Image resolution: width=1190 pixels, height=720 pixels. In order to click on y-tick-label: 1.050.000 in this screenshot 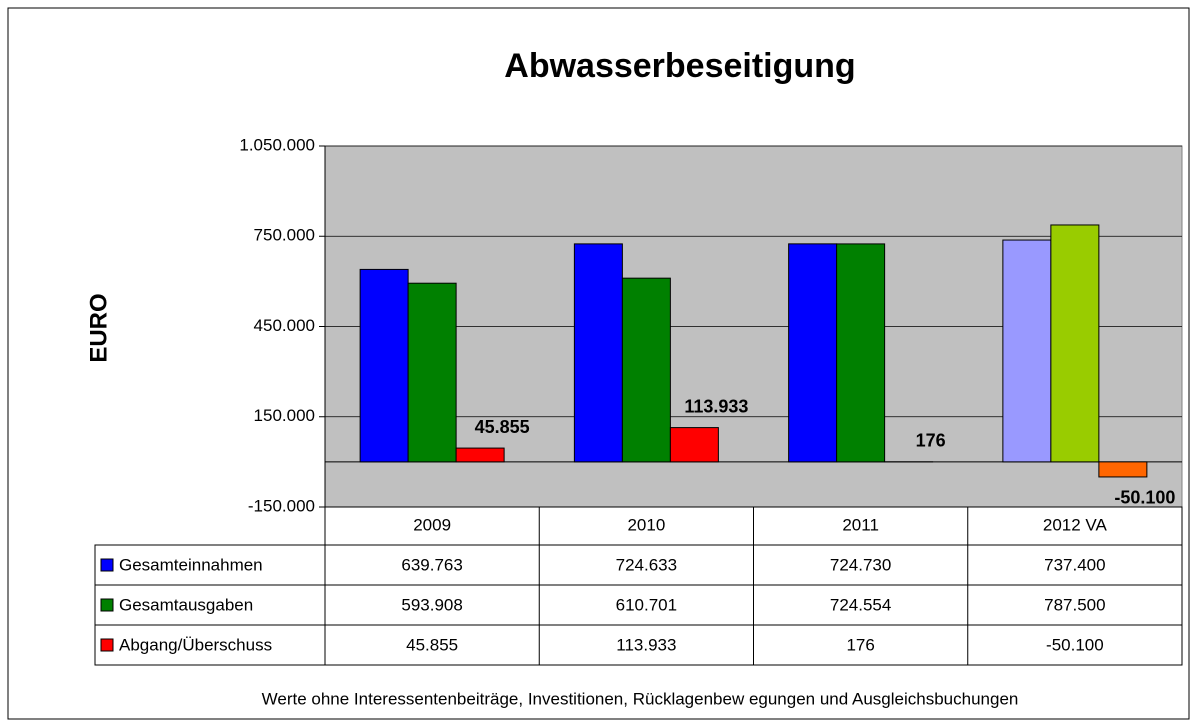, I will do `click(277, 144)`.